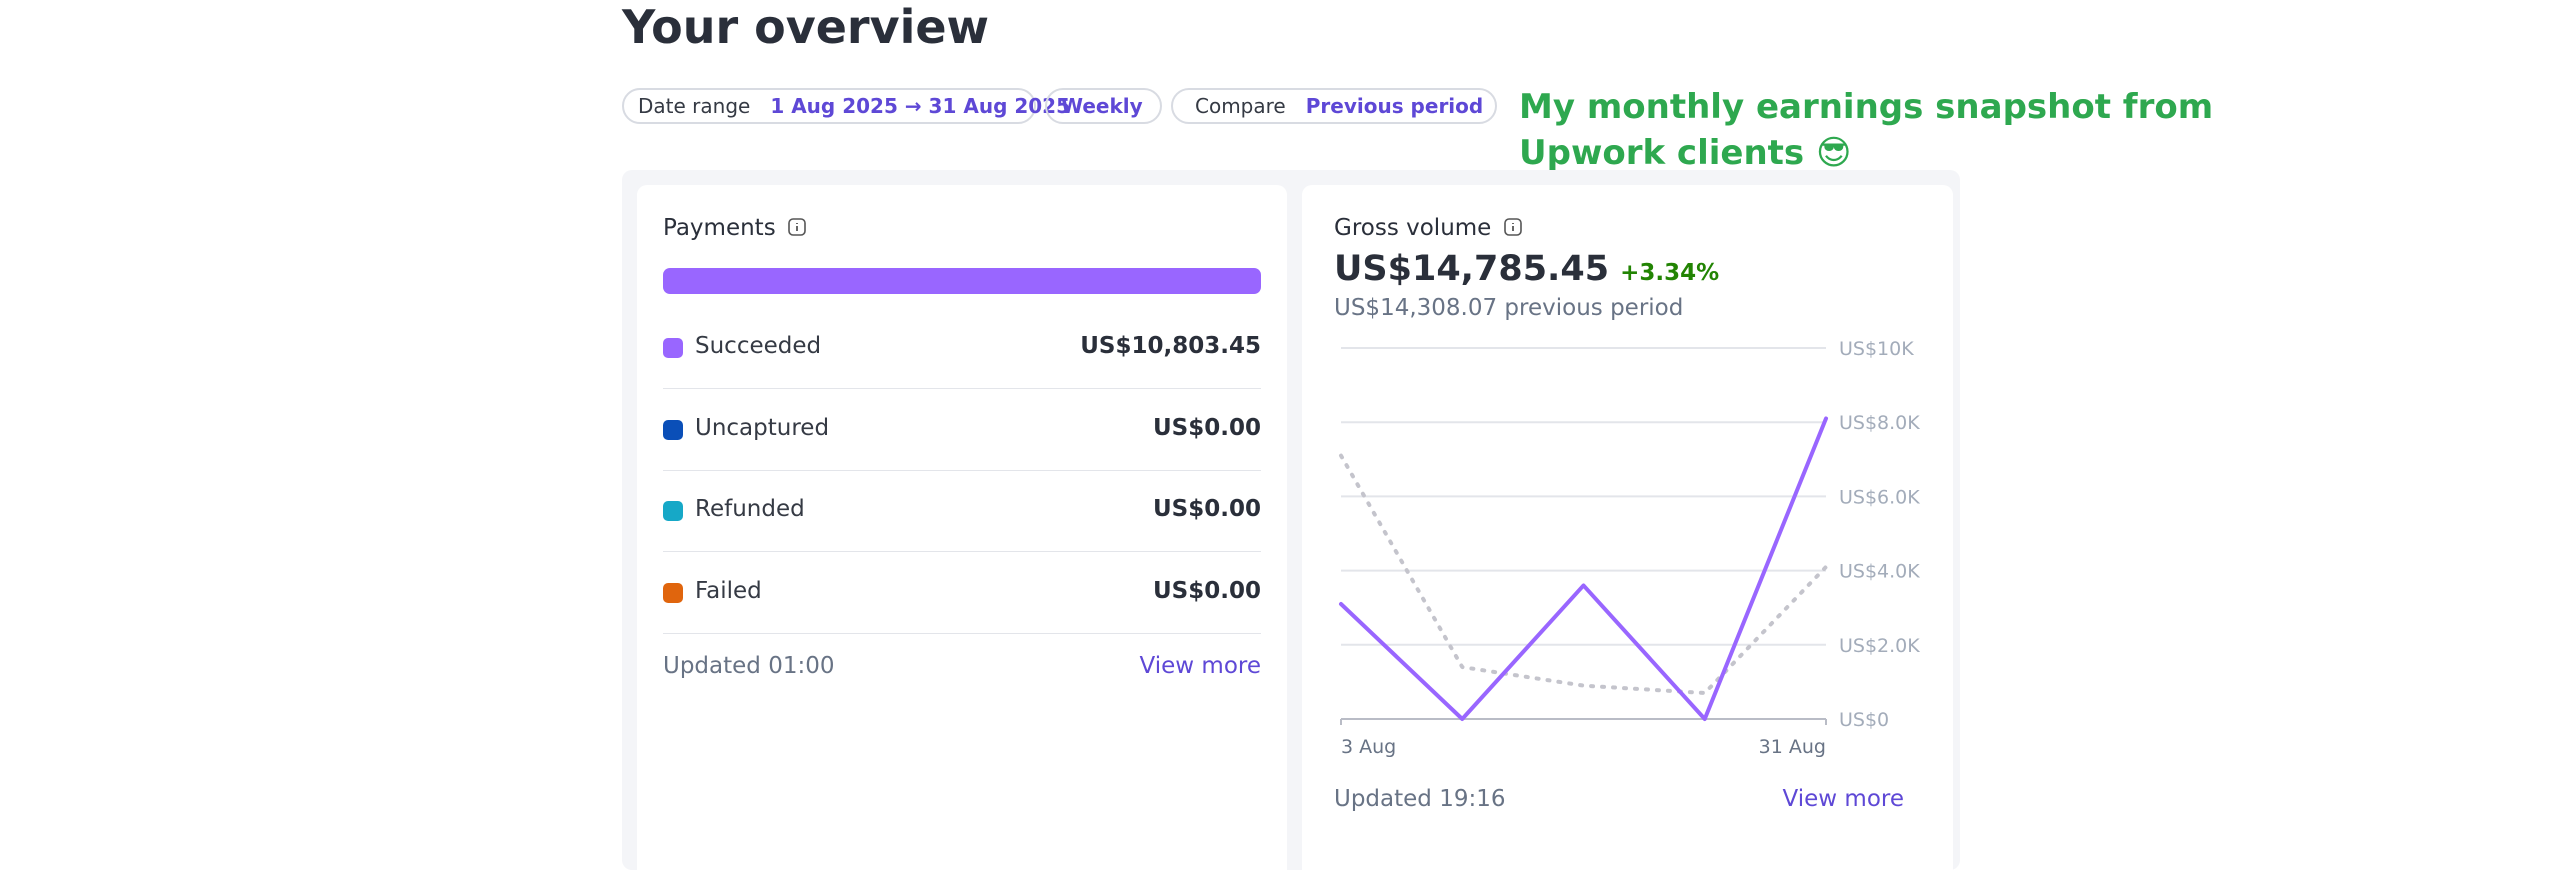  Describe the element at coordinates (1170, 346) in the screenshot. I see `status-value: US$10,803.45` at that location.